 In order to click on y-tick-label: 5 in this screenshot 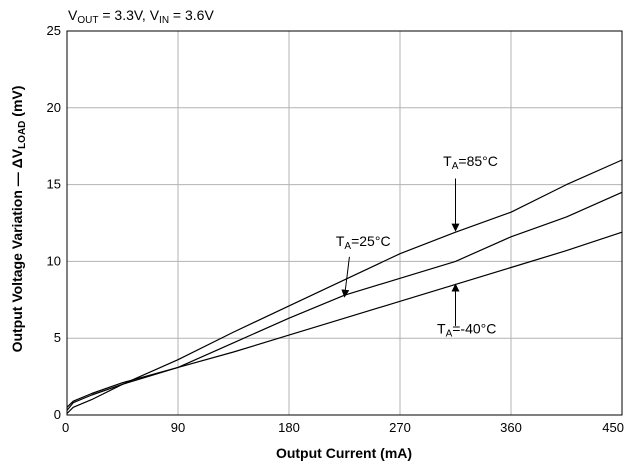, I will do `click(57, 337)`.